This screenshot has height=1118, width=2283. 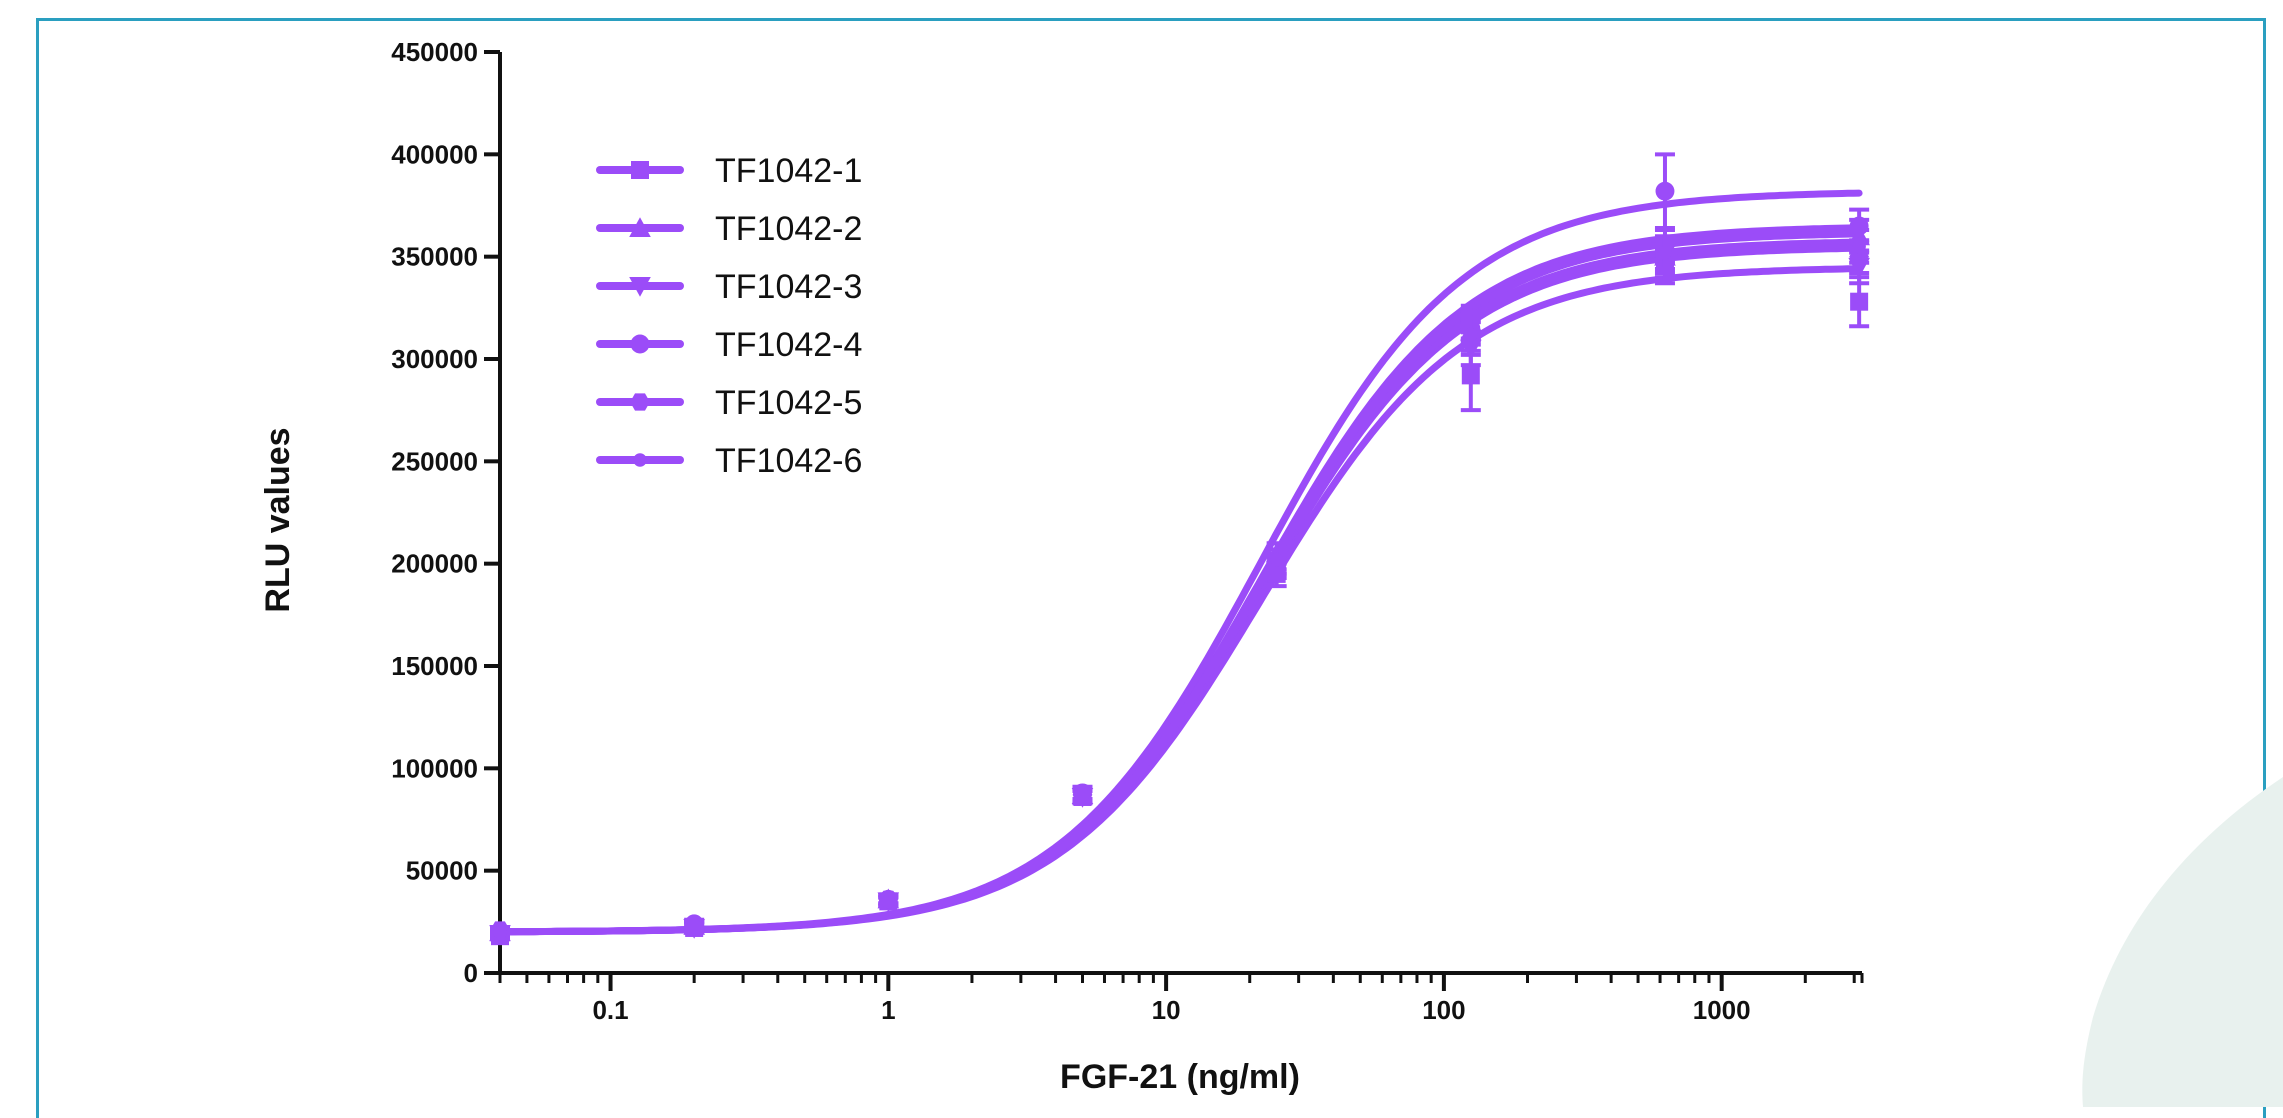 I want to click on legend-label: TF1042-2, so click(x=788, y=229).